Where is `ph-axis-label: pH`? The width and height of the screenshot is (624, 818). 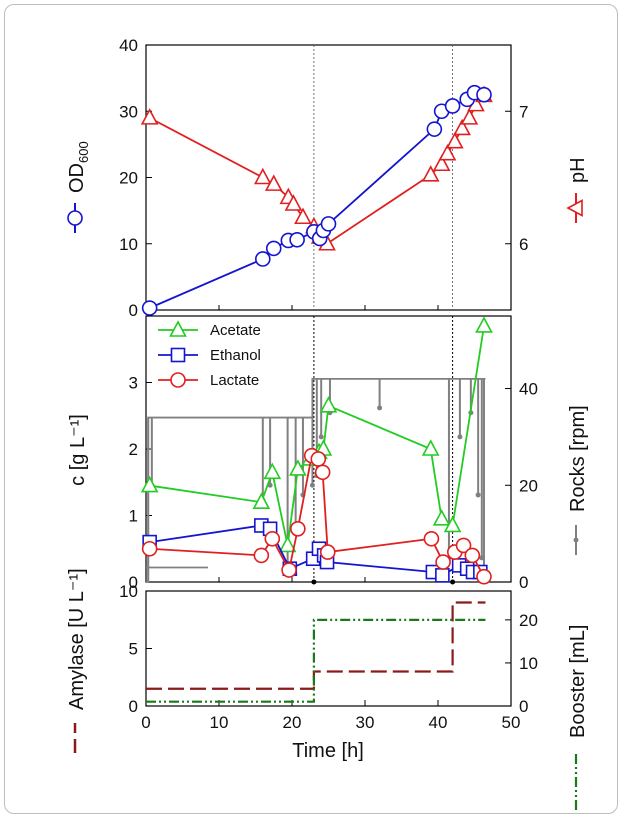 ph-axis-label: pH is located at coordinates (577, 190).